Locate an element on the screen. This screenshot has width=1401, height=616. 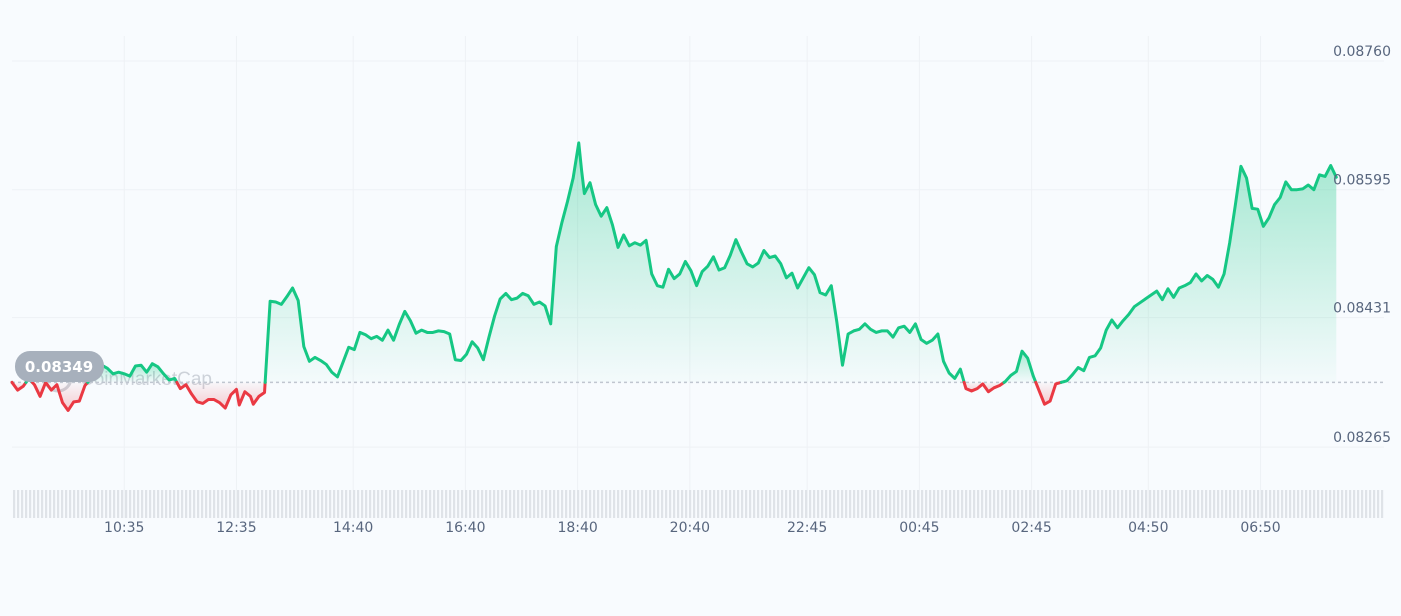
x-tick-label-7: 00:45 is located at coordinates (919, 528).